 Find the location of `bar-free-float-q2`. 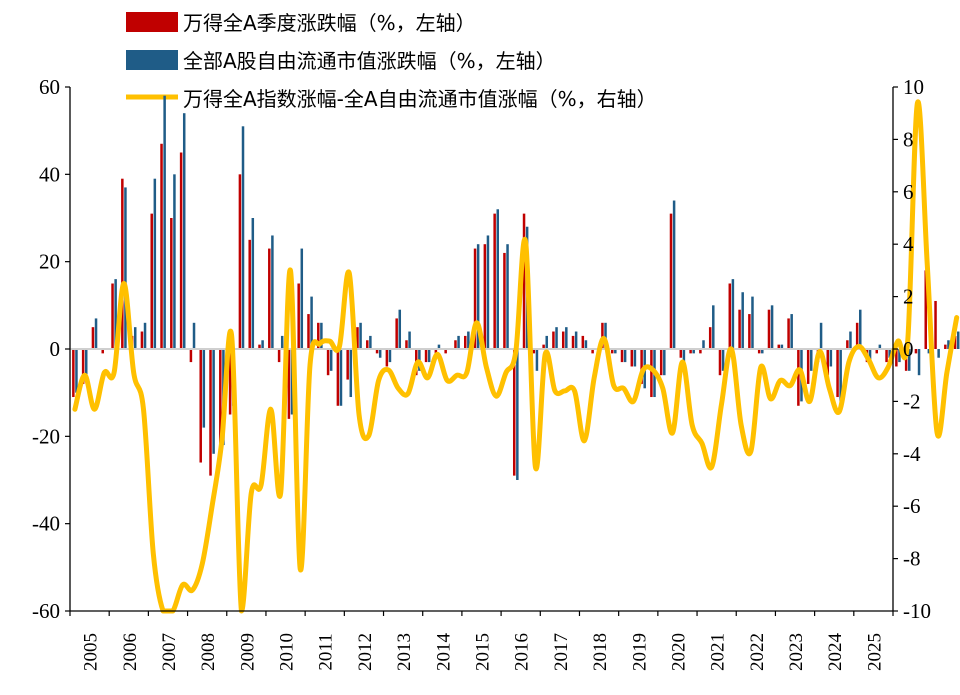

bar-free-float-q2 is located at coordinates (86, 364).